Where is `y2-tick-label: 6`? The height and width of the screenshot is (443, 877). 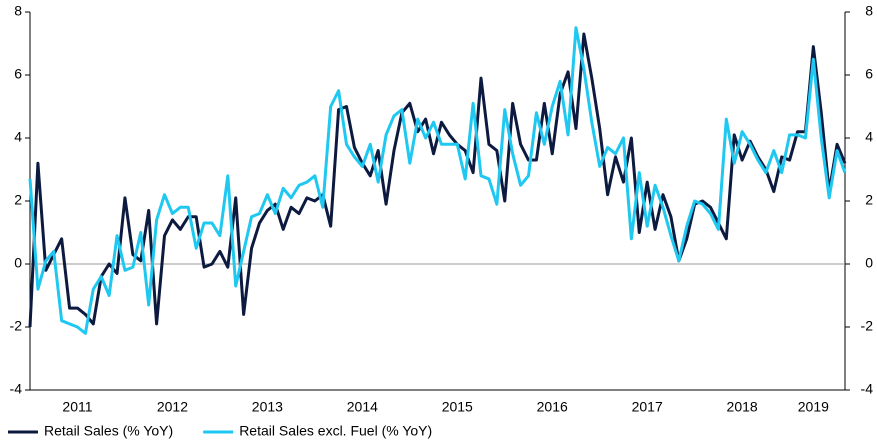
y2-tick-label: 6 is located at coordinates (869, 74).